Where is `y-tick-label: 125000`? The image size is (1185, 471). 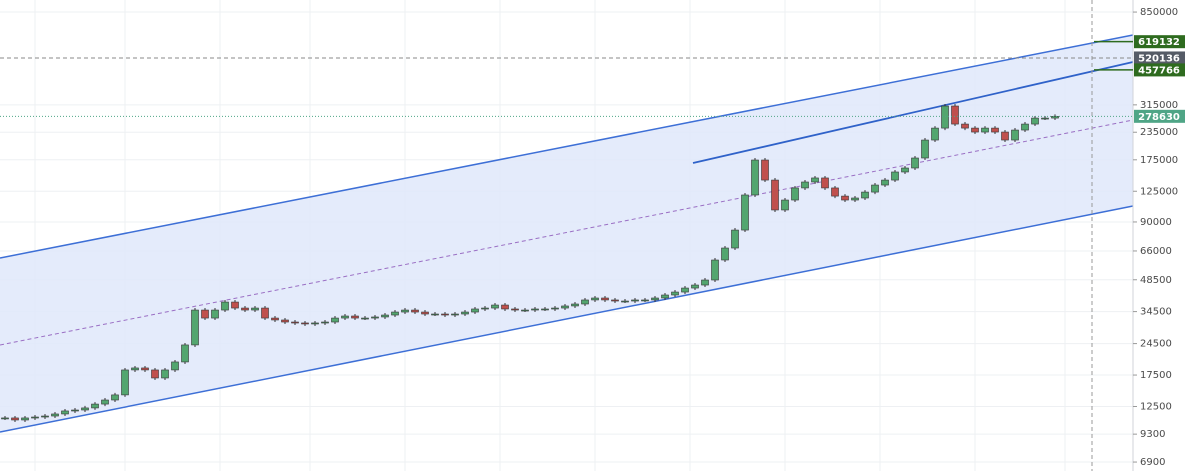 y-tick-label: 125000 is located at coordinates (1159, 191).